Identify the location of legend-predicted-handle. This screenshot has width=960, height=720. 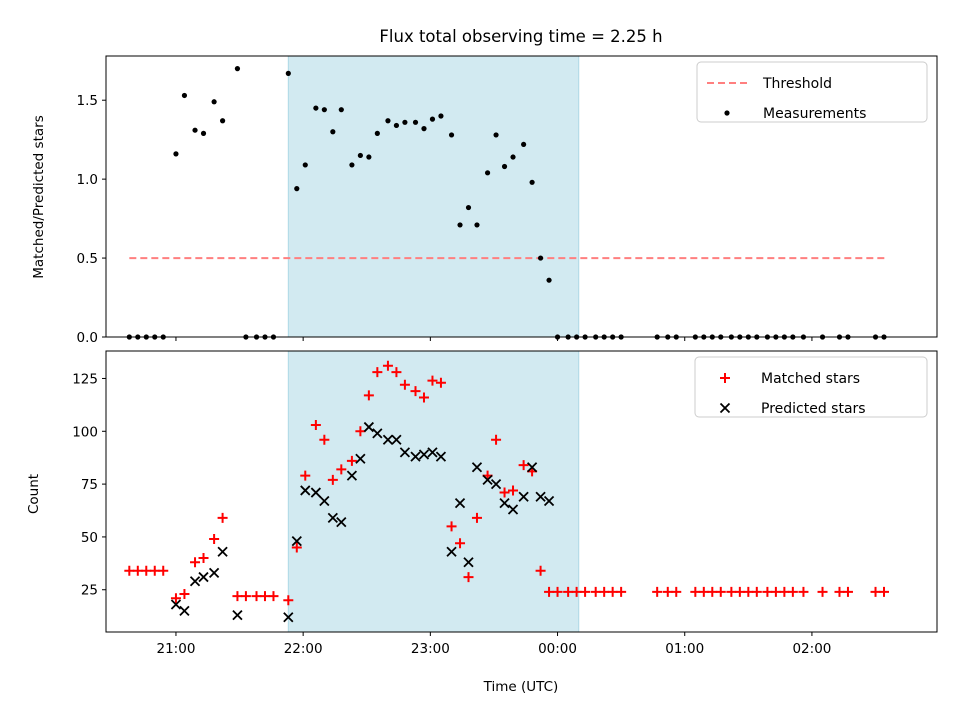
(725, 408).